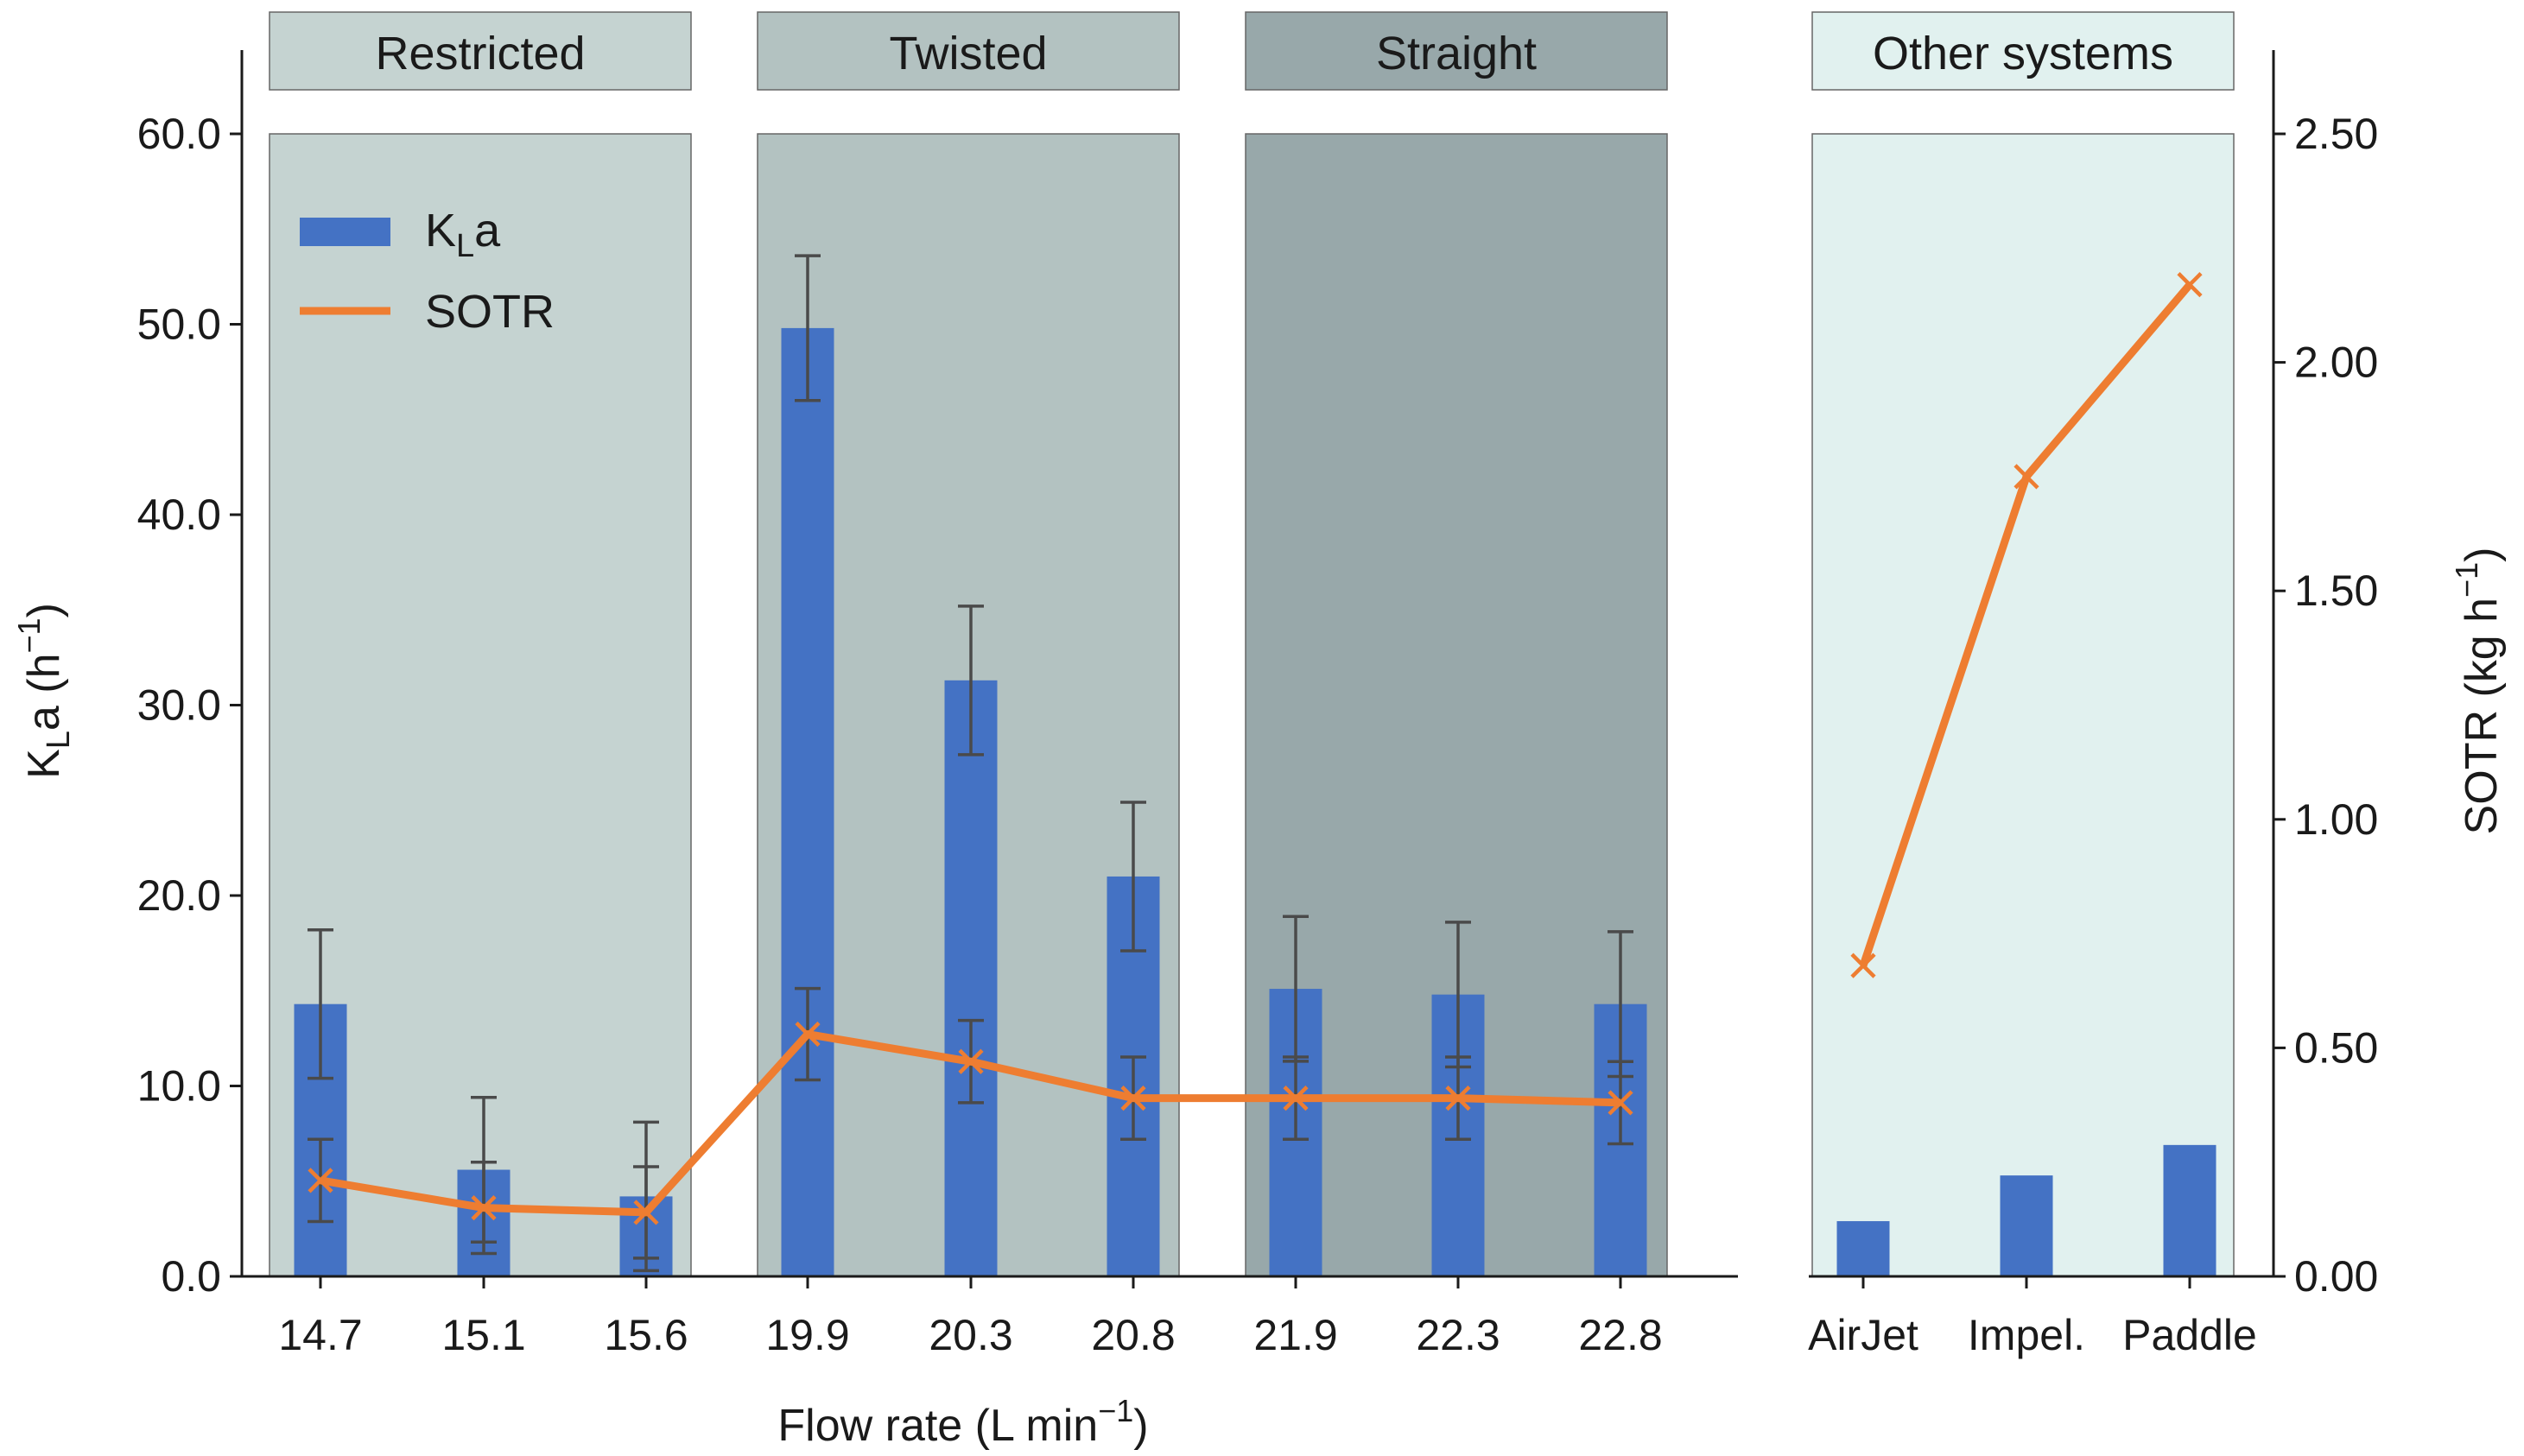 This screenshot has height=1456, width=2524. I want to click on x-tick-label: 20.8, so click(1133, 1335).